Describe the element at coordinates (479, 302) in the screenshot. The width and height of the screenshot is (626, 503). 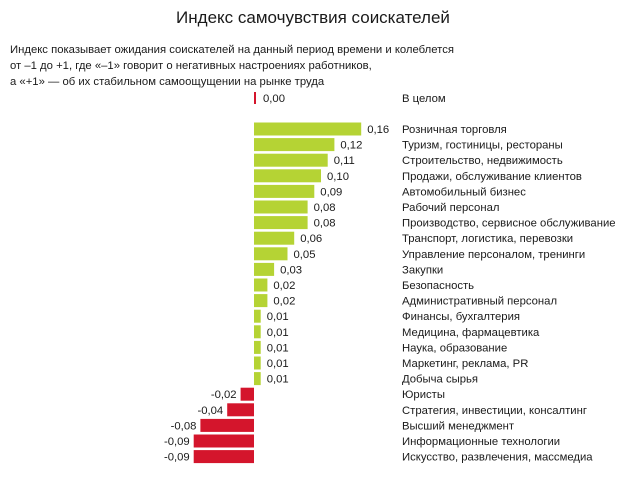
I see `category-label: Административный персонал` at that location.